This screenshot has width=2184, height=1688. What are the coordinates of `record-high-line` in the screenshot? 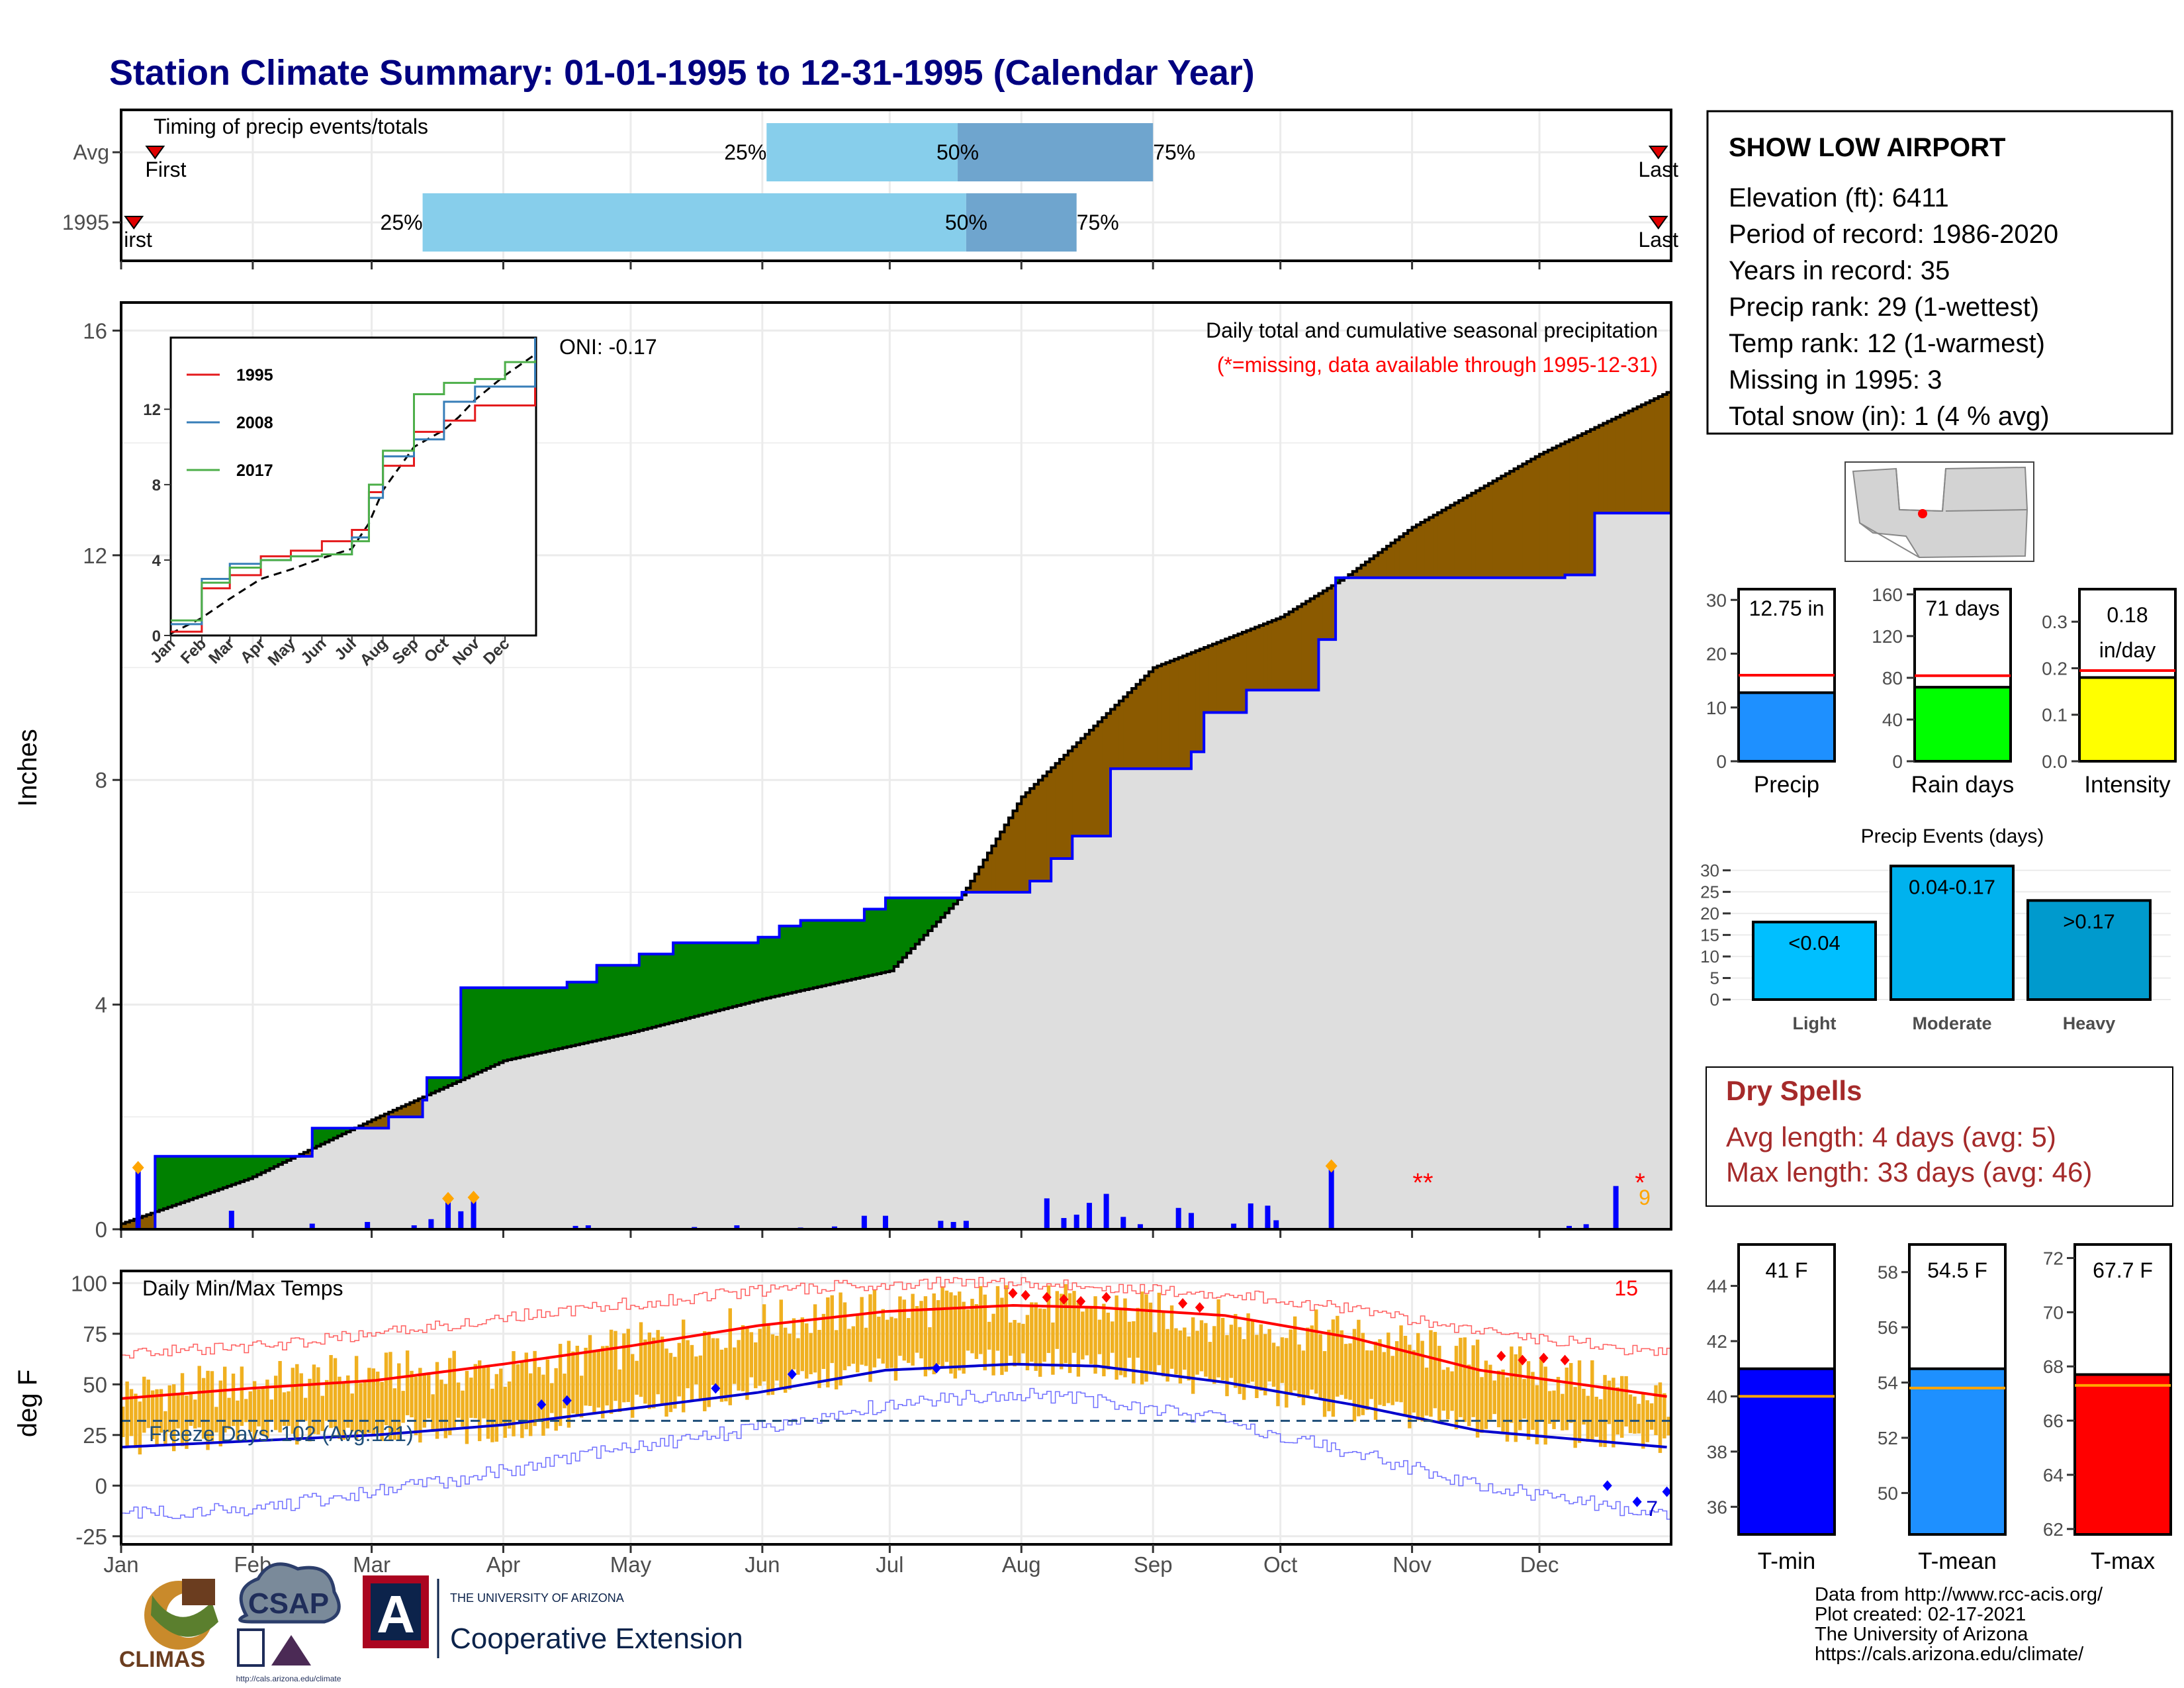 It's located at (896, 1317).